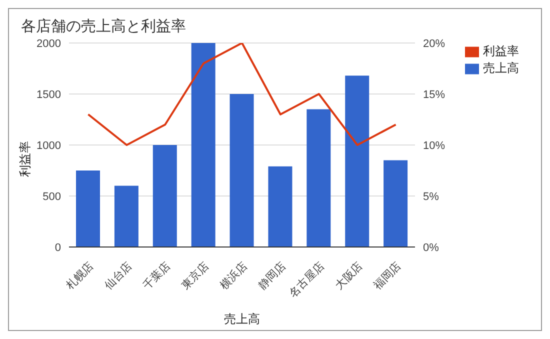 The height and width of the screenshot is (339, 550). I want to click on x-tick-label: 仙台店, so click(118, 276).